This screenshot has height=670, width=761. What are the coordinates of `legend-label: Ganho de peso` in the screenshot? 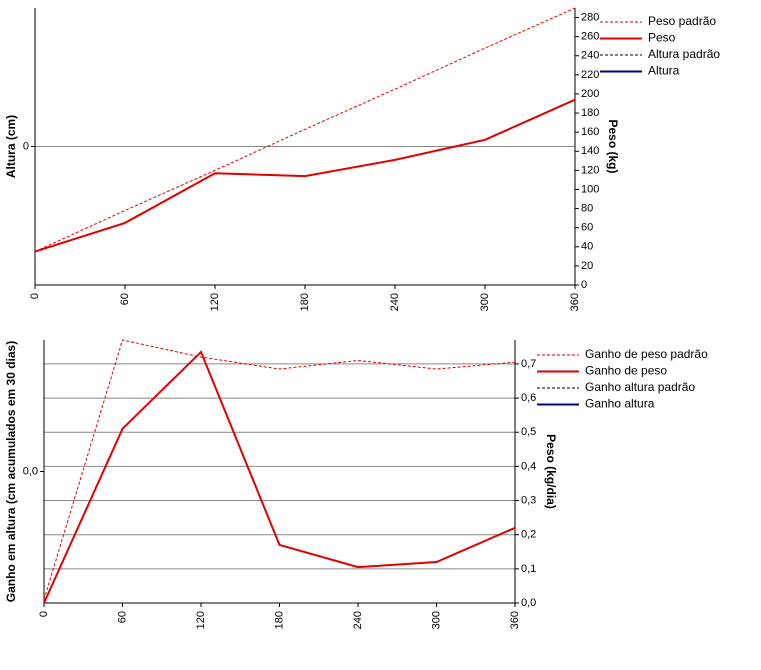 It's located at (626, 371).